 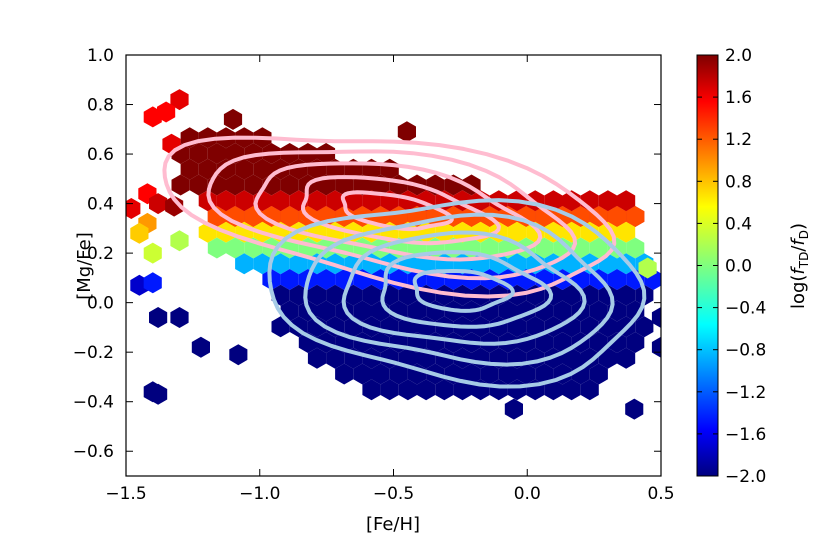 I want to click on colorbar-tick-label: 1.6, so click(x=738, y=98).